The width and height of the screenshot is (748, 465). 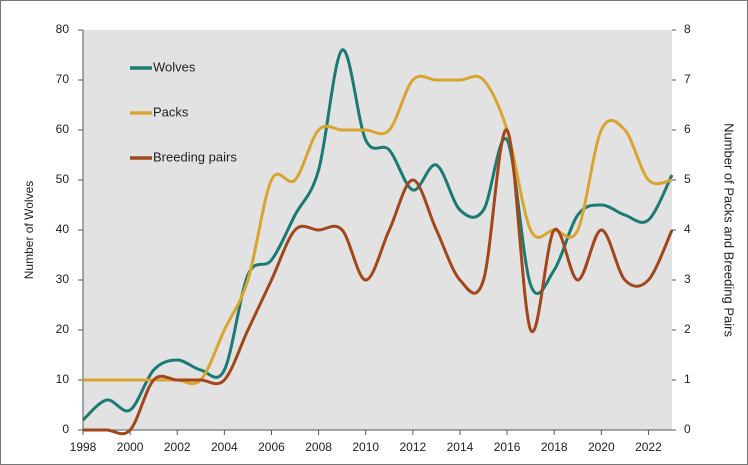 I want to click on y-tick-label: 60, so click(x=63, y=129).